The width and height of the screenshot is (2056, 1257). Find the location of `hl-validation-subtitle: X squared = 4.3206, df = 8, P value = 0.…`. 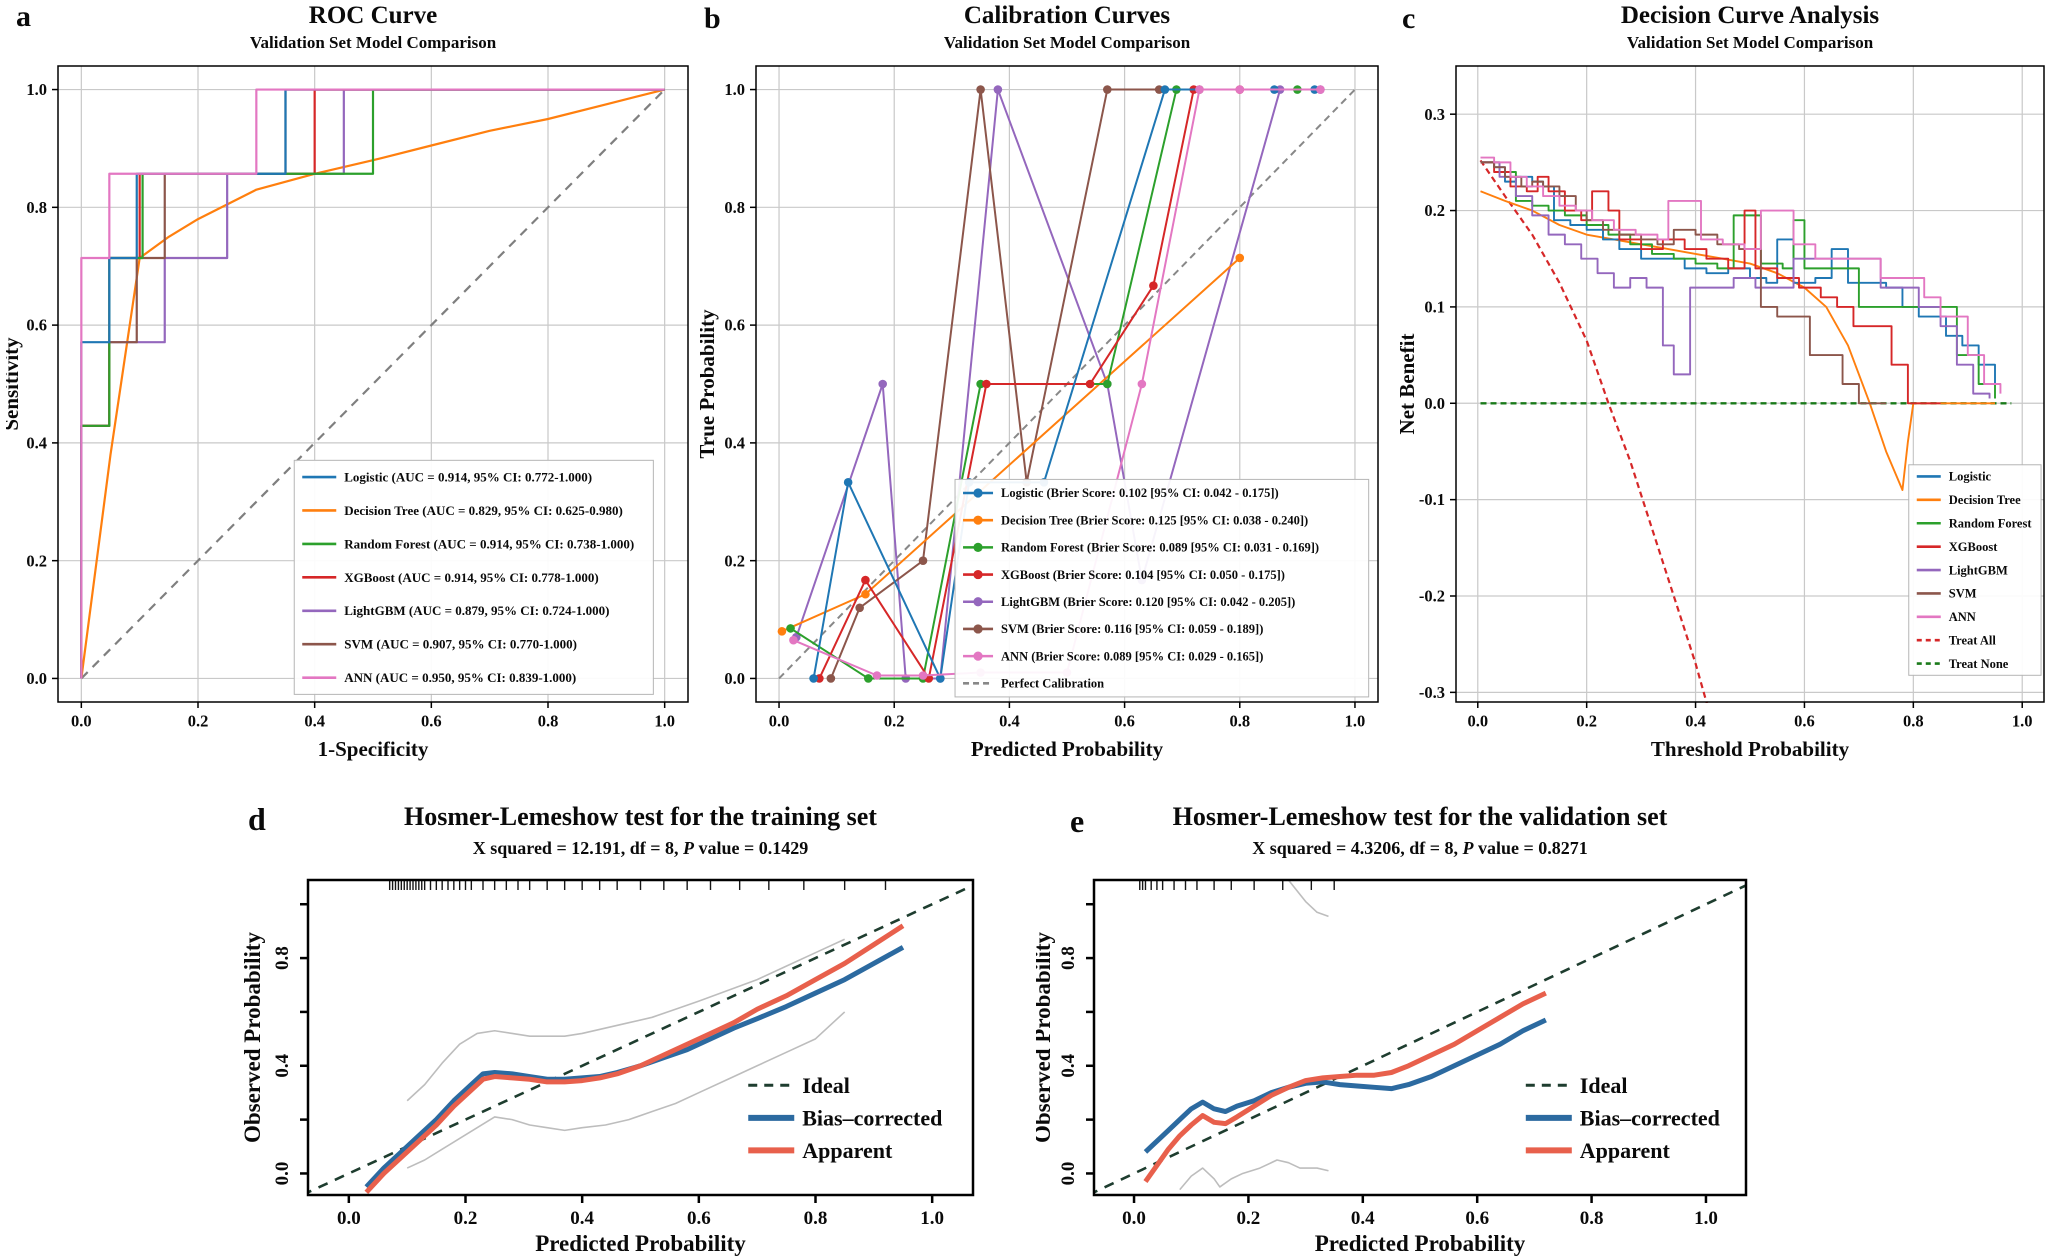

hl-validation-subtitle: X squared = 4.3206, df = 8, P value = 0.… is located at coordinates (1420, 848).